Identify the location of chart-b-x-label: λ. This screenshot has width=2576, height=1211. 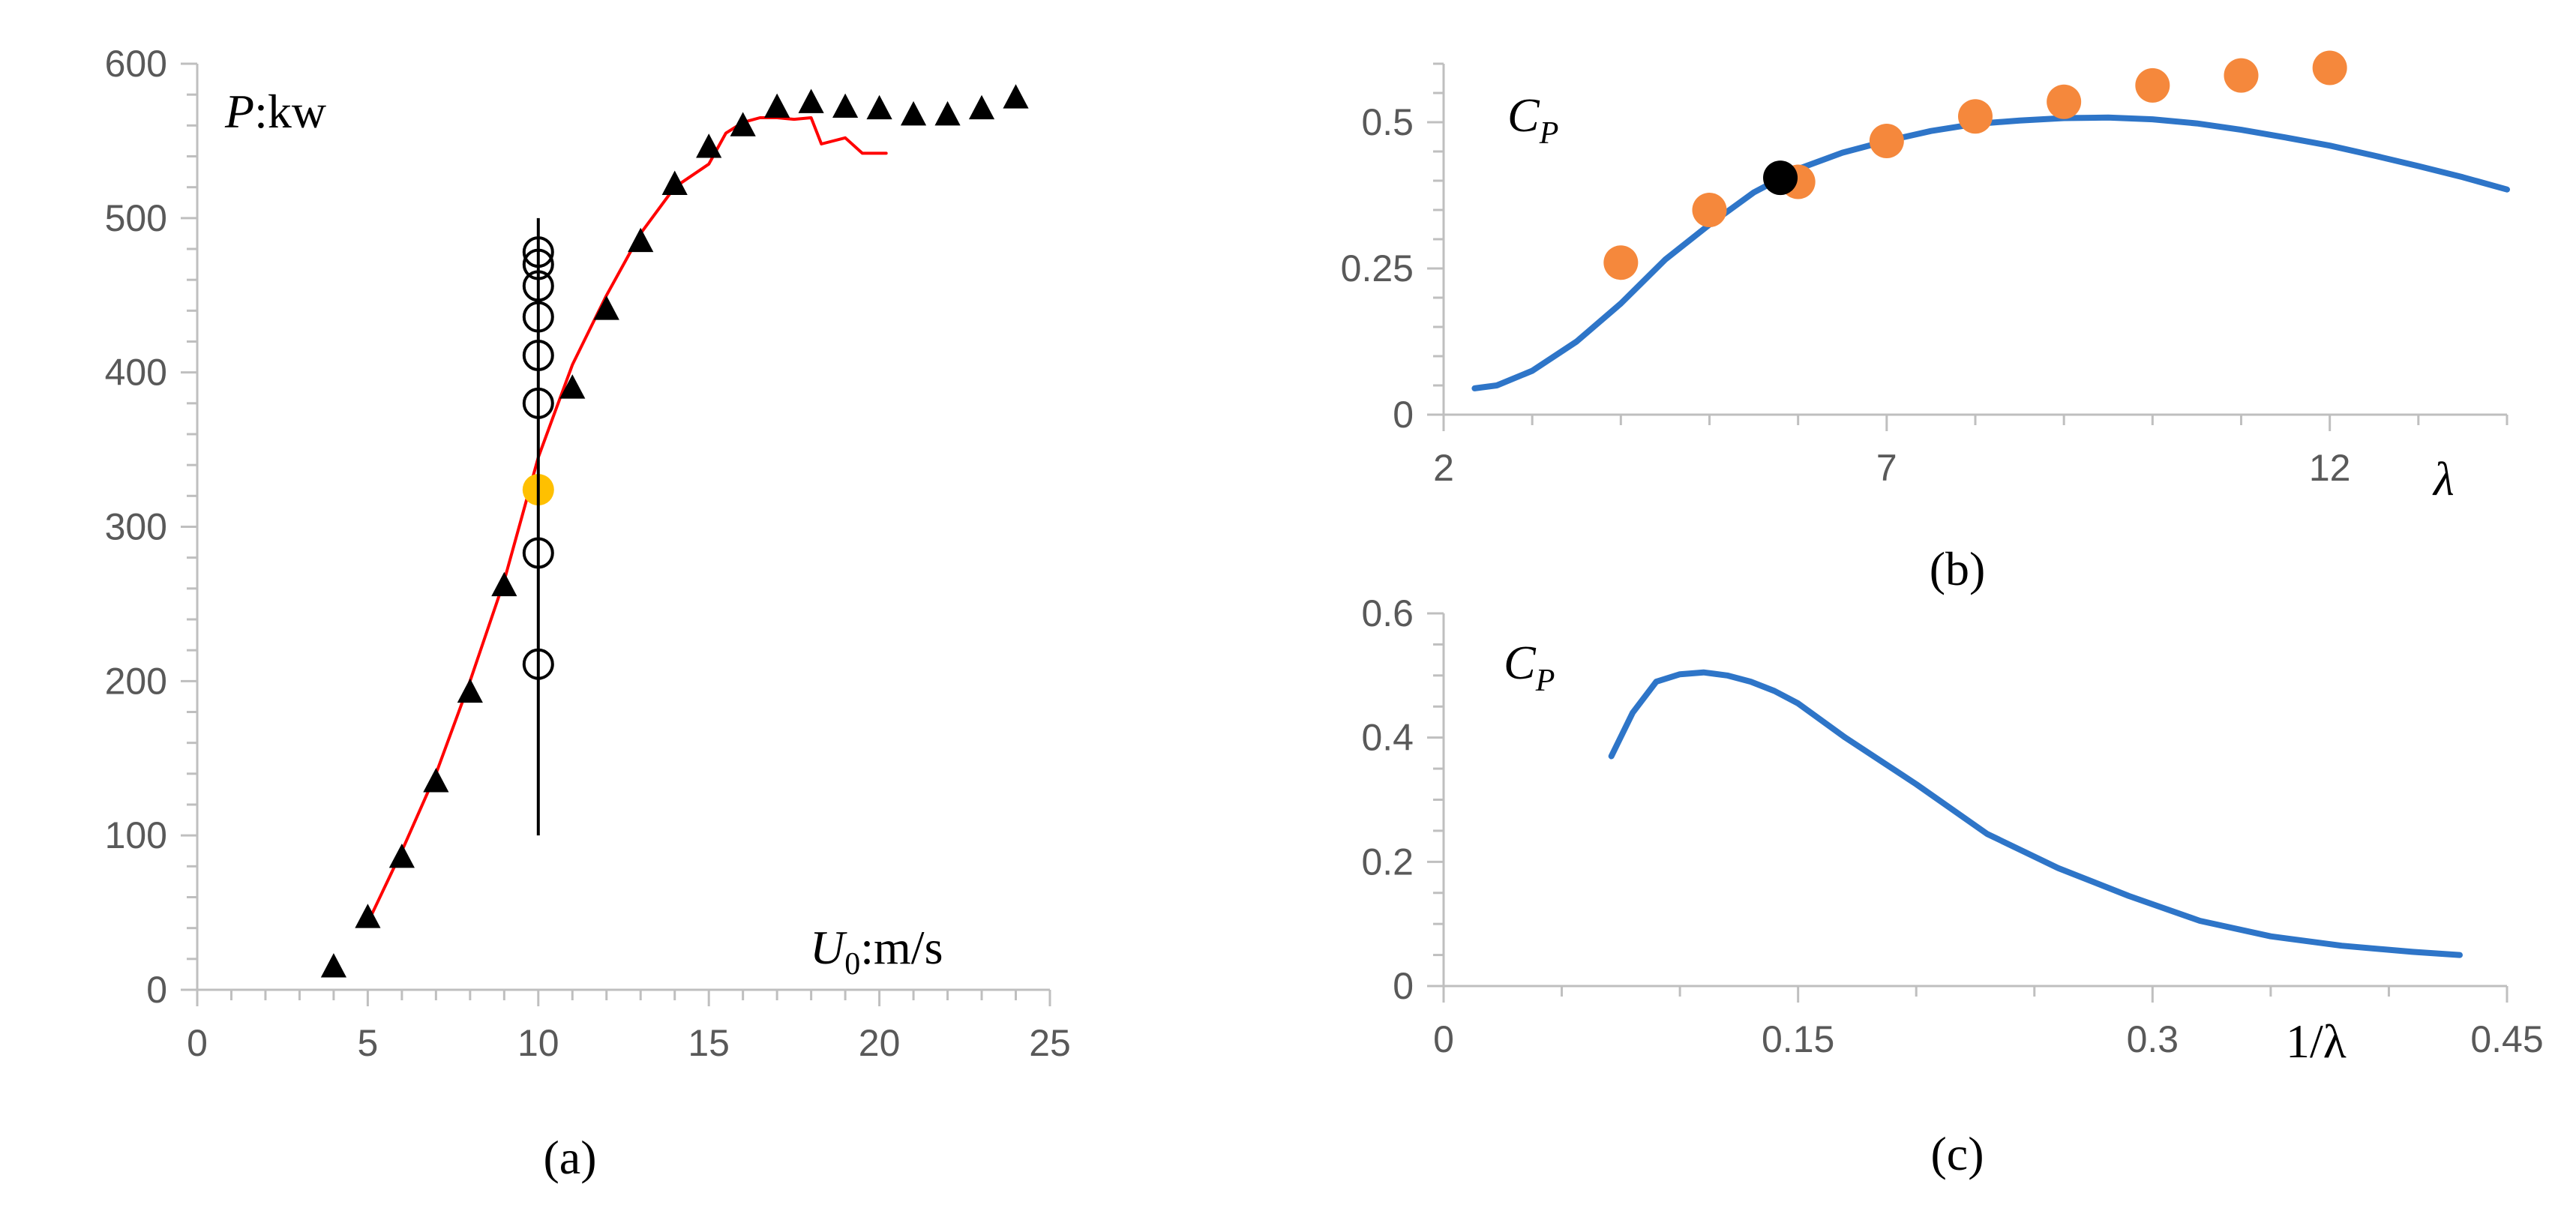
(2444, 478).